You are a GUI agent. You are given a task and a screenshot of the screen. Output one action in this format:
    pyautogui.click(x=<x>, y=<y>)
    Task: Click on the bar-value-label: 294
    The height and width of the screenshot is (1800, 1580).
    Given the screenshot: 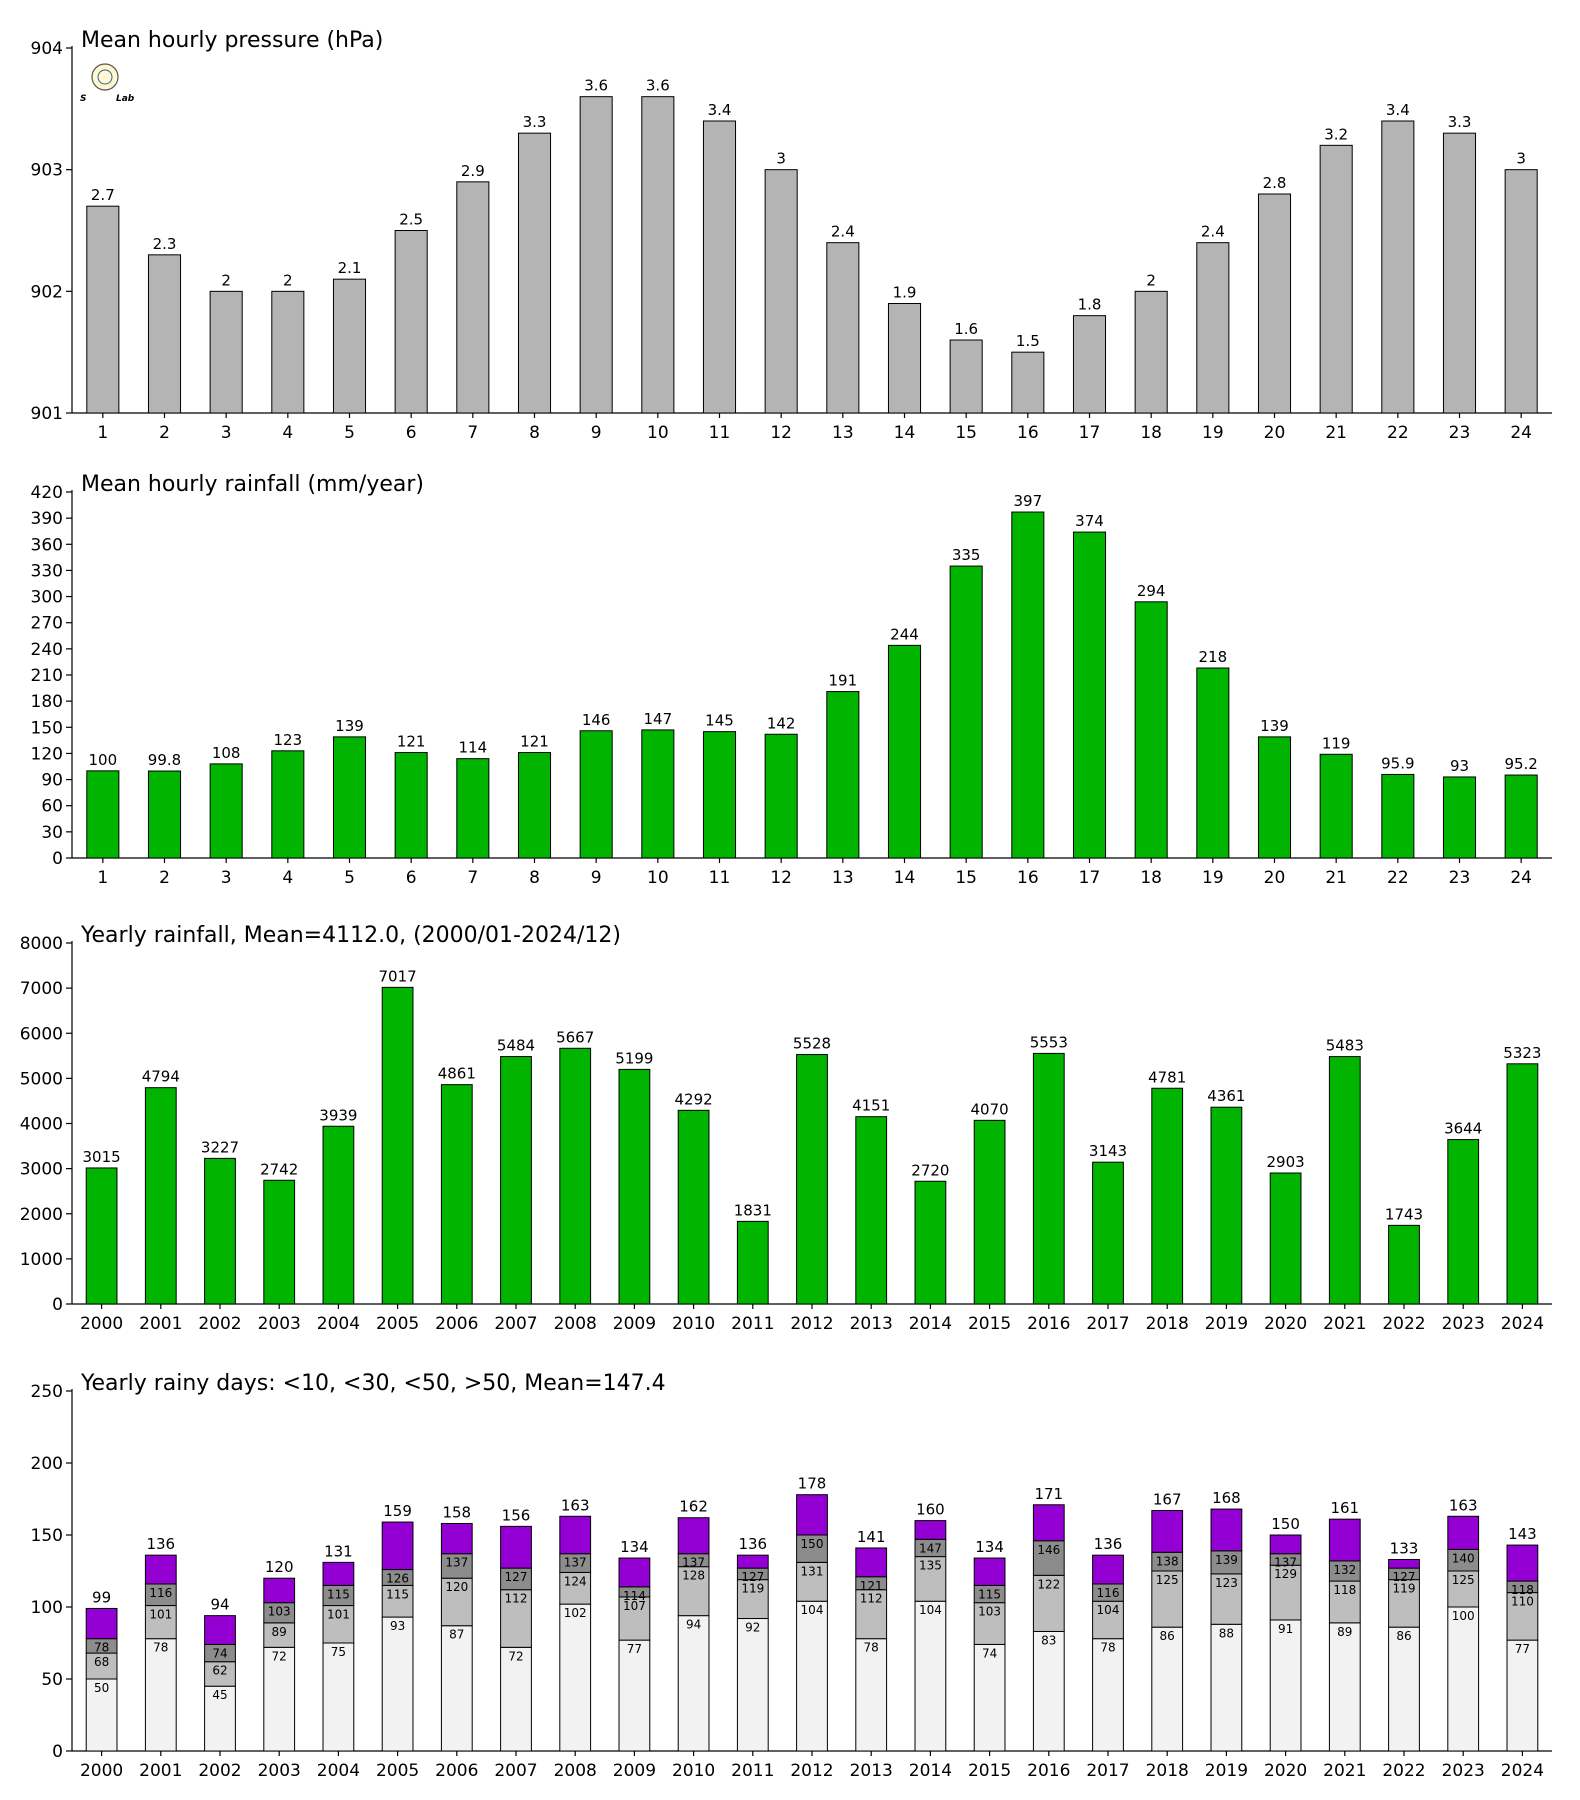 What is the action you would take?
    pyautogui.click(x=1151, y=591)
    